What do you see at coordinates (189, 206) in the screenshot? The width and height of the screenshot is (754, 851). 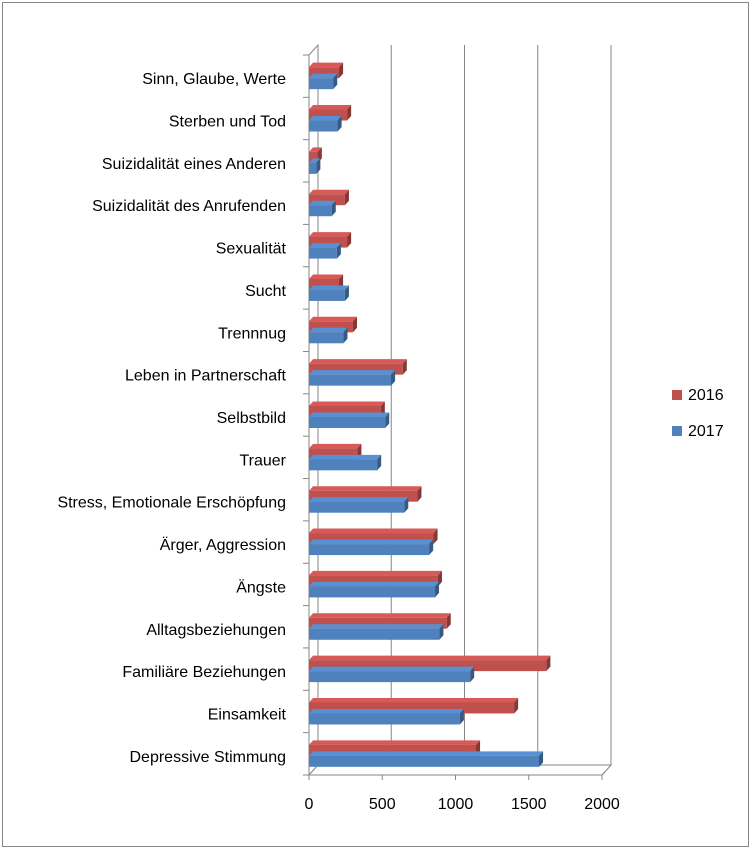 I see `category-label: Suizidalität des Anrufenden` at bounding box center [189, 206].